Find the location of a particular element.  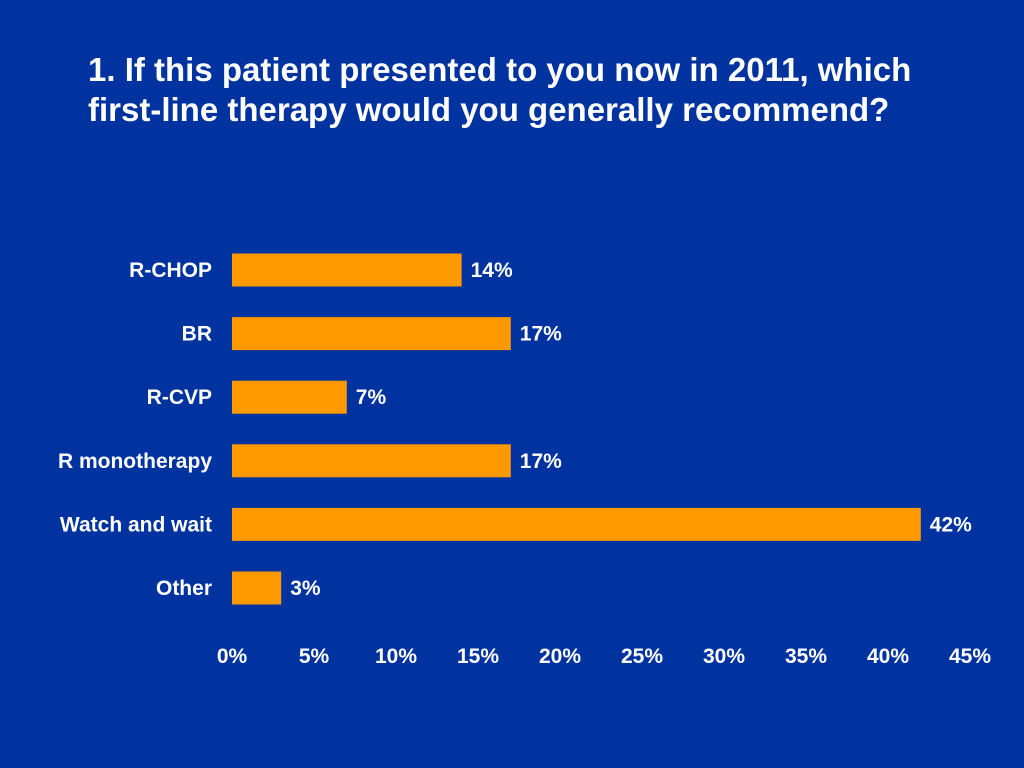

x-tick-label: 10% is located at coordinates (396, 656).